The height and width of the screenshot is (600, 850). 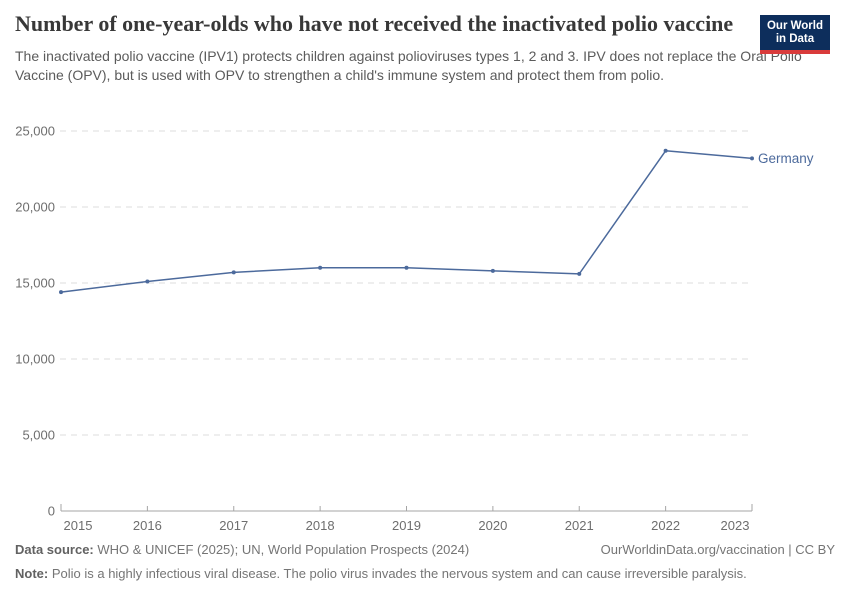 What do you see at coordinates (735, 525) in the screenshot?
I see `x-tick-label: 2023` at bounding box center [735, 525].